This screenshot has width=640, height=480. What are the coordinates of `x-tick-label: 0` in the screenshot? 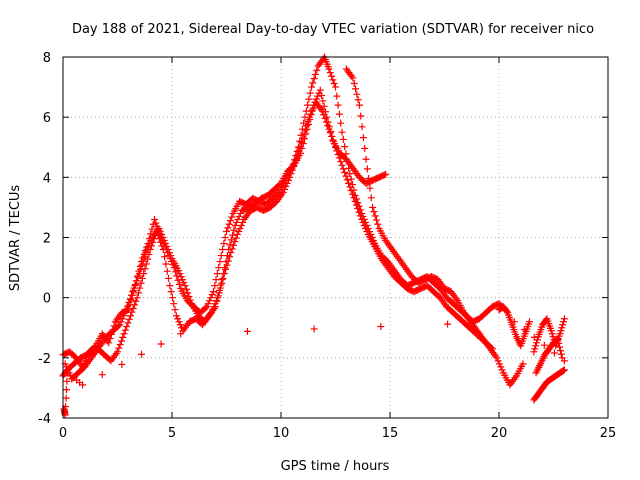 It's located at (63, 433).